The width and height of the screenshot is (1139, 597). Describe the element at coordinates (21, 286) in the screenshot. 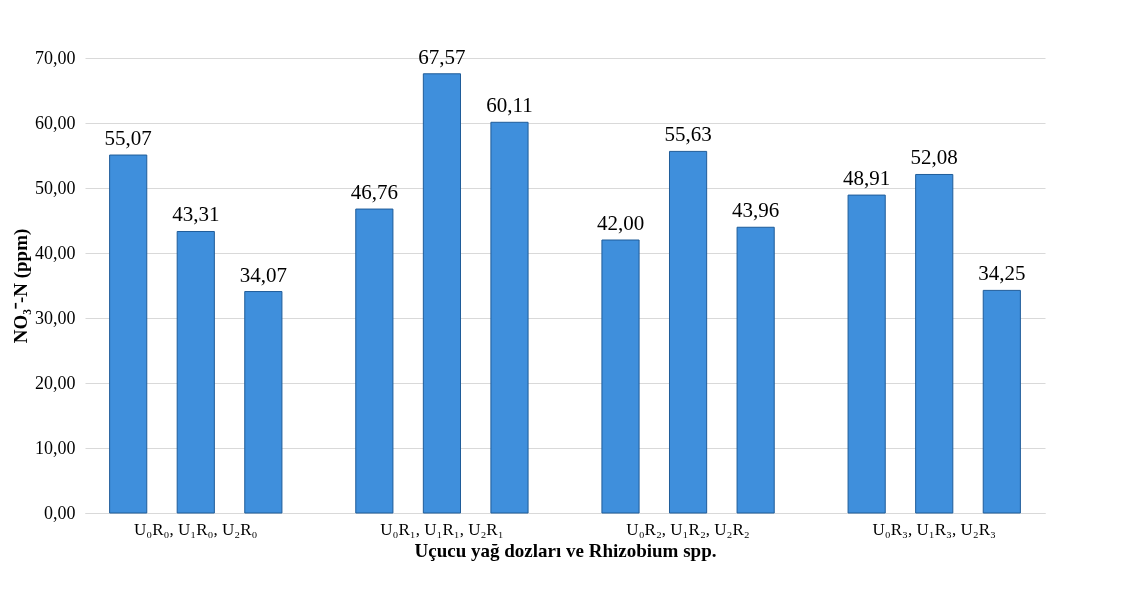

I see `y-axis-title: NO₃⁻-N (ppm)` at that location.